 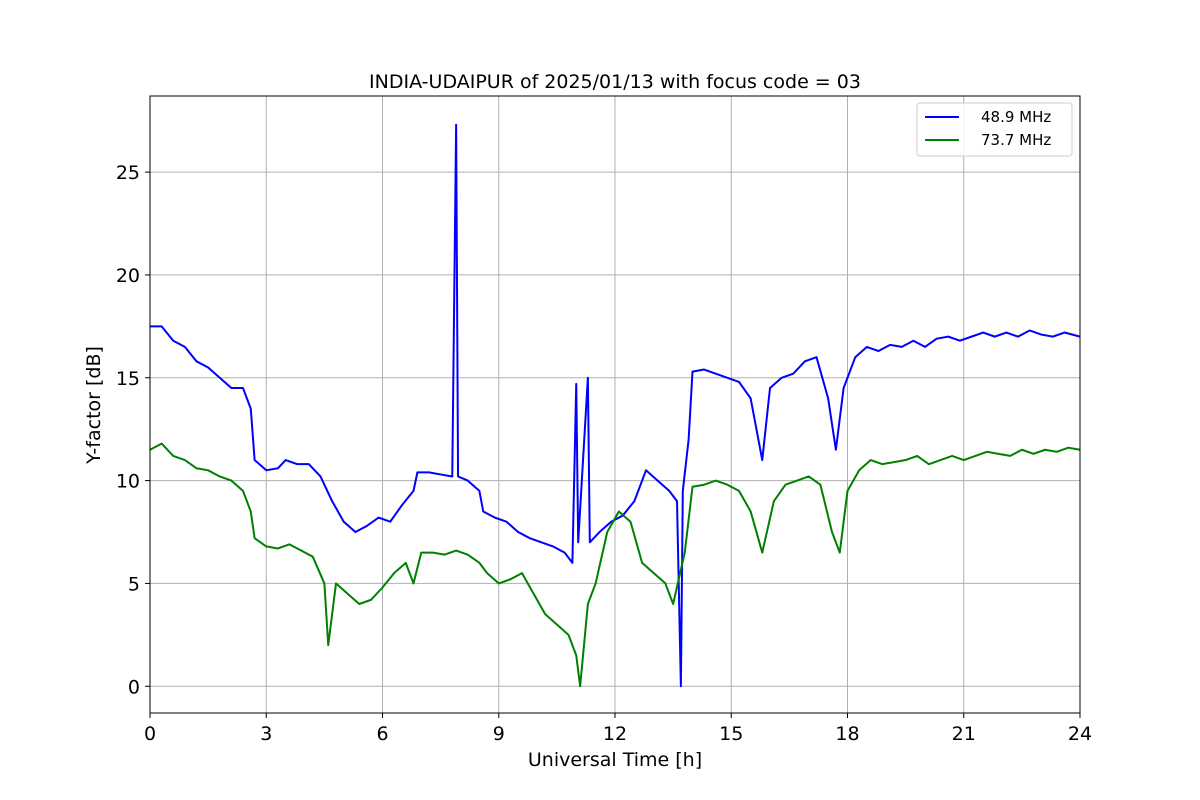 What do you see at coordinates (150, 734) in the screenshot?
I see `x-tick-label: 0` at bounding box center [150, 734].